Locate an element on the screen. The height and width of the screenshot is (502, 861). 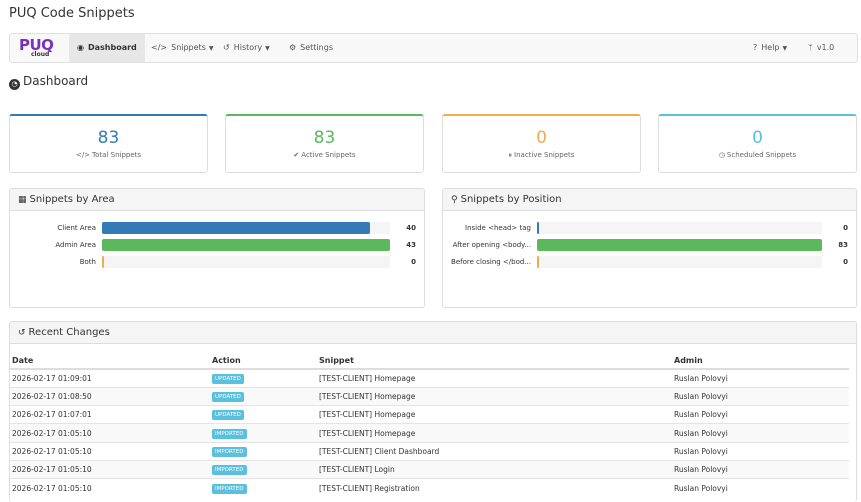
bar-label: Client Area is located at coordinates (76, 228).